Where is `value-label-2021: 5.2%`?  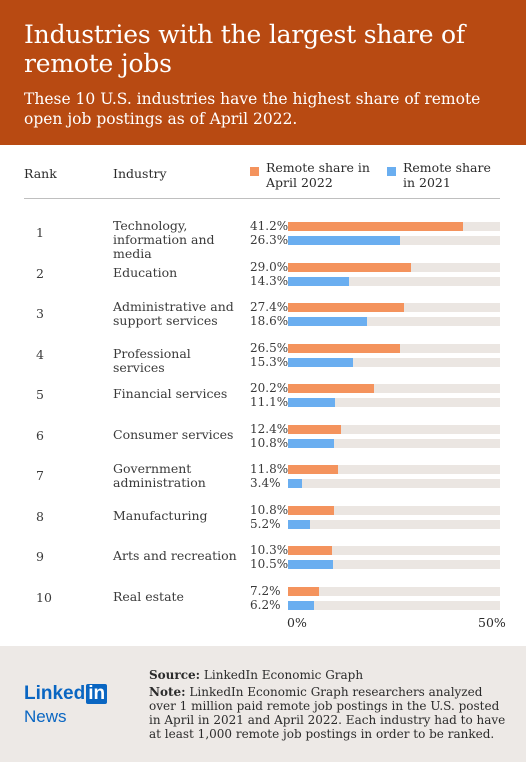 value-label-2021: 5.2% is located at coordinates (265, 523).